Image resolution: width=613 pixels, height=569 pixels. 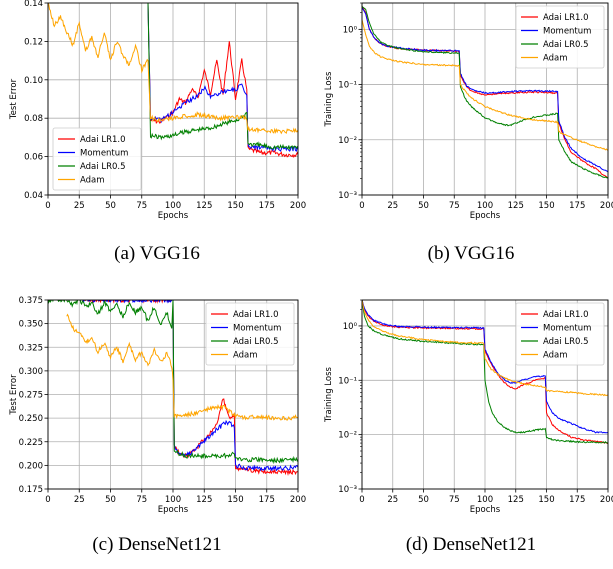 What do you see at coordinates (31, 396) in the screenshot?
I see `y-tick-label: 0.275` at bounding box center [31, 396].